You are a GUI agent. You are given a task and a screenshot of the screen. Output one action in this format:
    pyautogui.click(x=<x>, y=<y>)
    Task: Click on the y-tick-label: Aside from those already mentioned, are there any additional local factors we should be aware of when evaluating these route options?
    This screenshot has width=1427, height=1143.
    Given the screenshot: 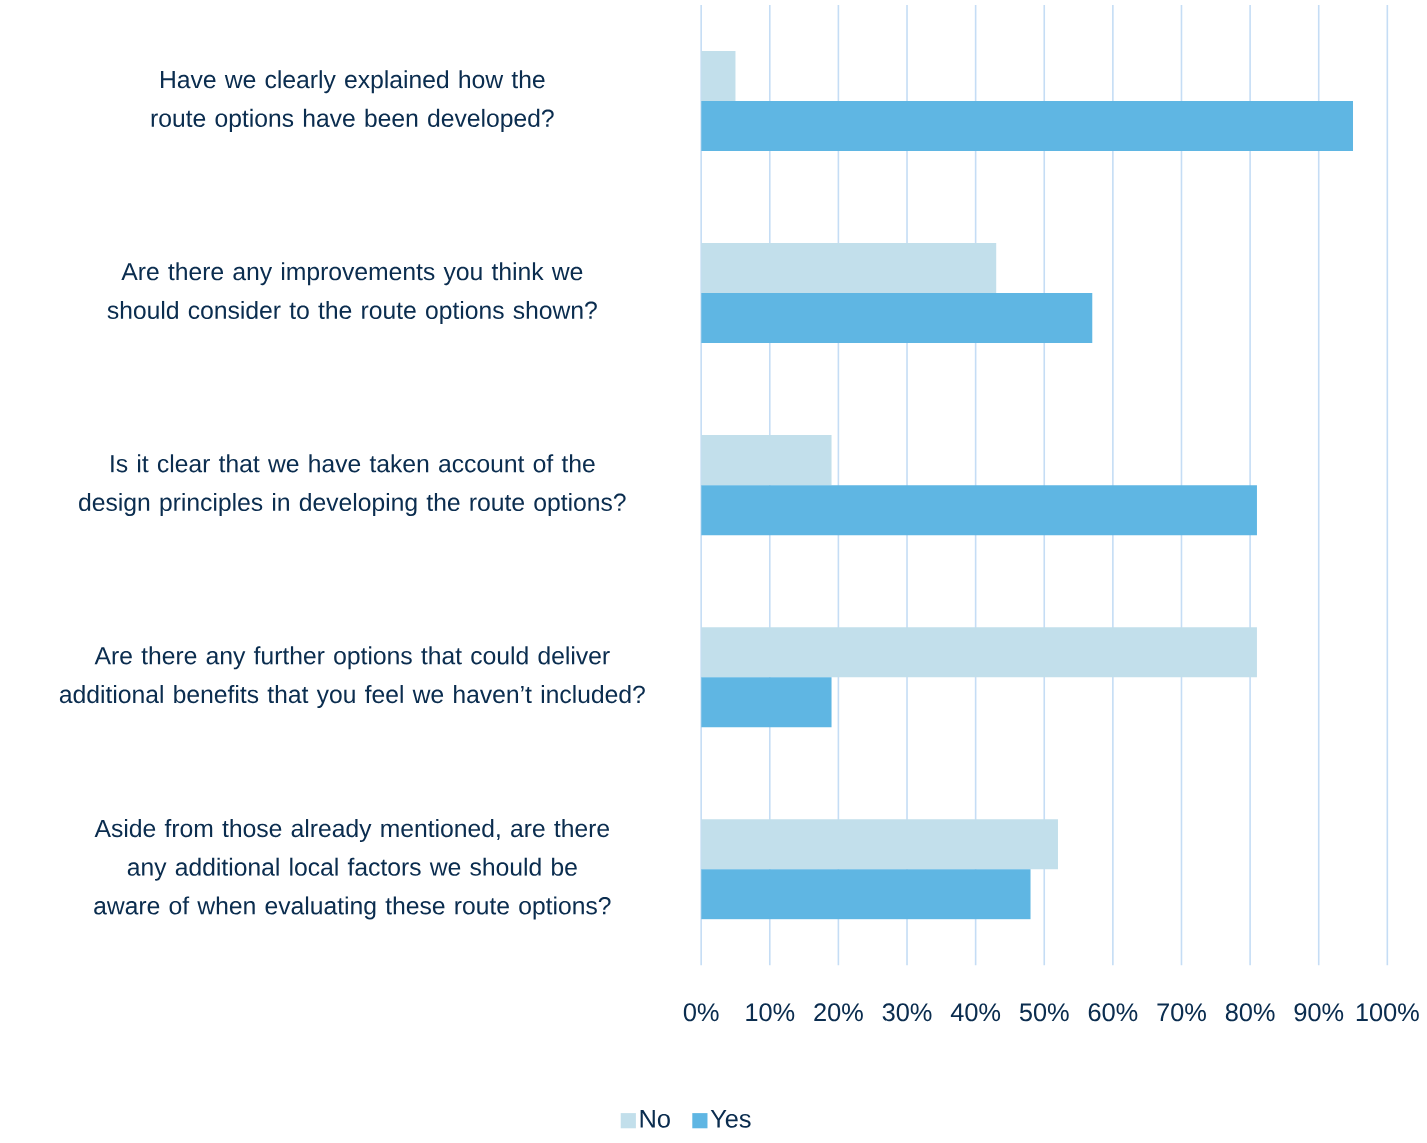 What is the action you would take?
    pyautogui.click(x=352, y=869)
    